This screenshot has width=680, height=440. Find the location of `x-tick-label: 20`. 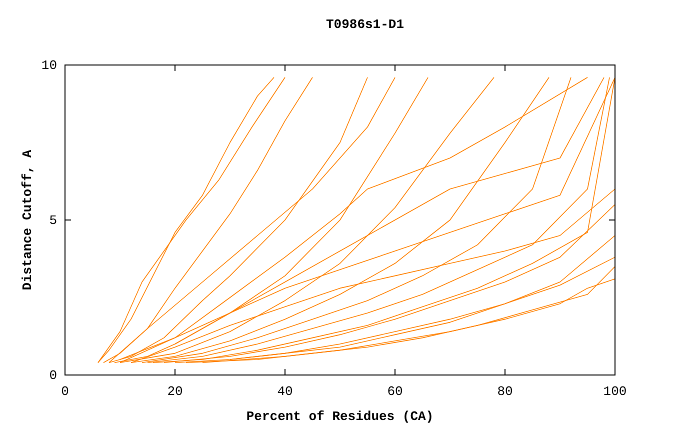

x-tick-label: 20 is located at coordinates (175, 391).